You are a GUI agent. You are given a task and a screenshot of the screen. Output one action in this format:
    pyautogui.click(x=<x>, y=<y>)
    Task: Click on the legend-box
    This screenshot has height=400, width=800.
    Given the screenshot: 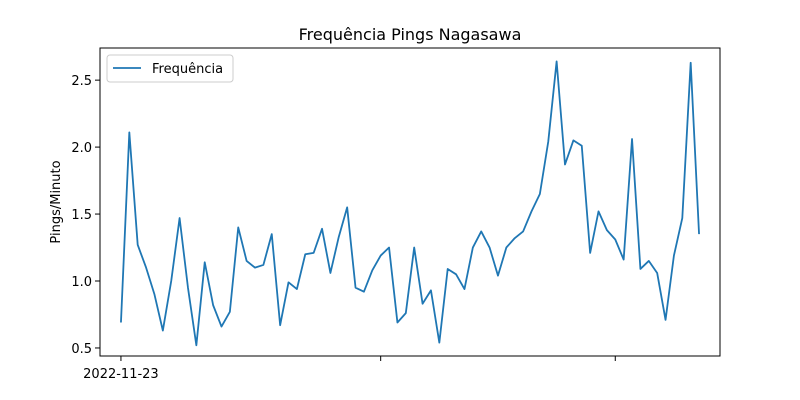 What is the action you would take?
    pyautogui.click(x=170, y=68)
    